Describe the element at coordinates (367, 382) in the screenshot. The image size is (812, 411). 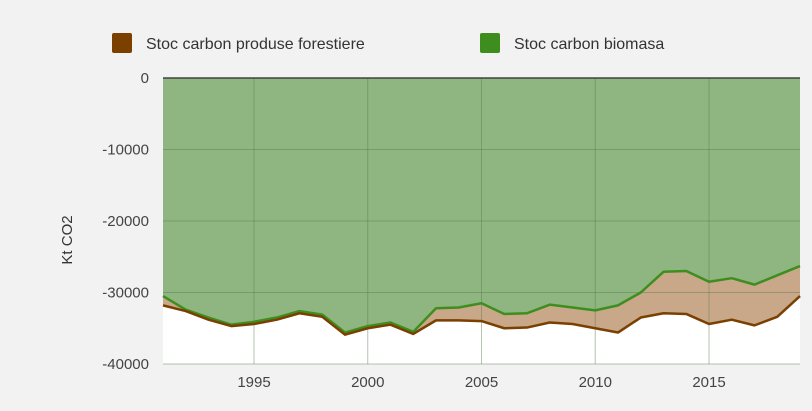
I see `x-tick-label: 2000` at that location.